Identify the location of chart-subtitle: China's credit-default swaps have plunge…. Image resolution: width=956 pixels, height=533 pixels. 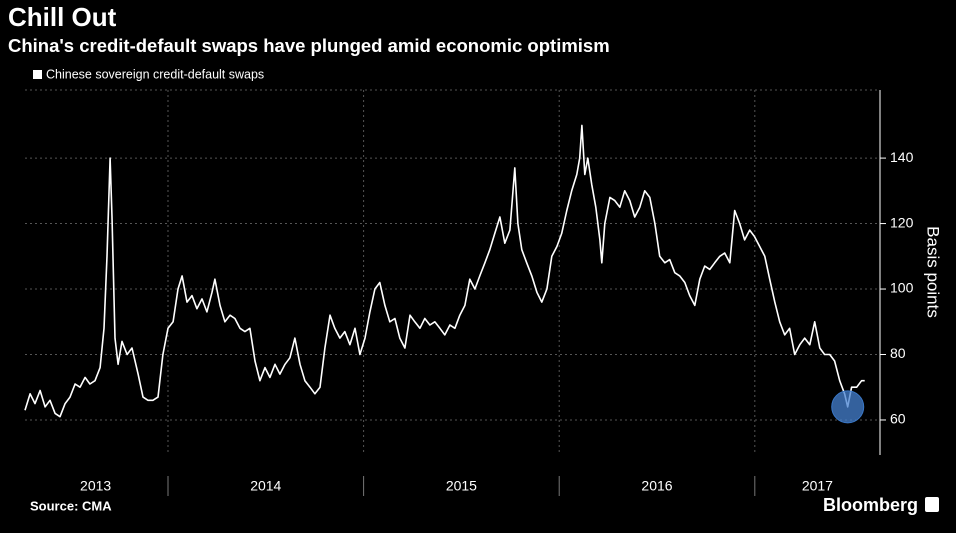
(309, 45).